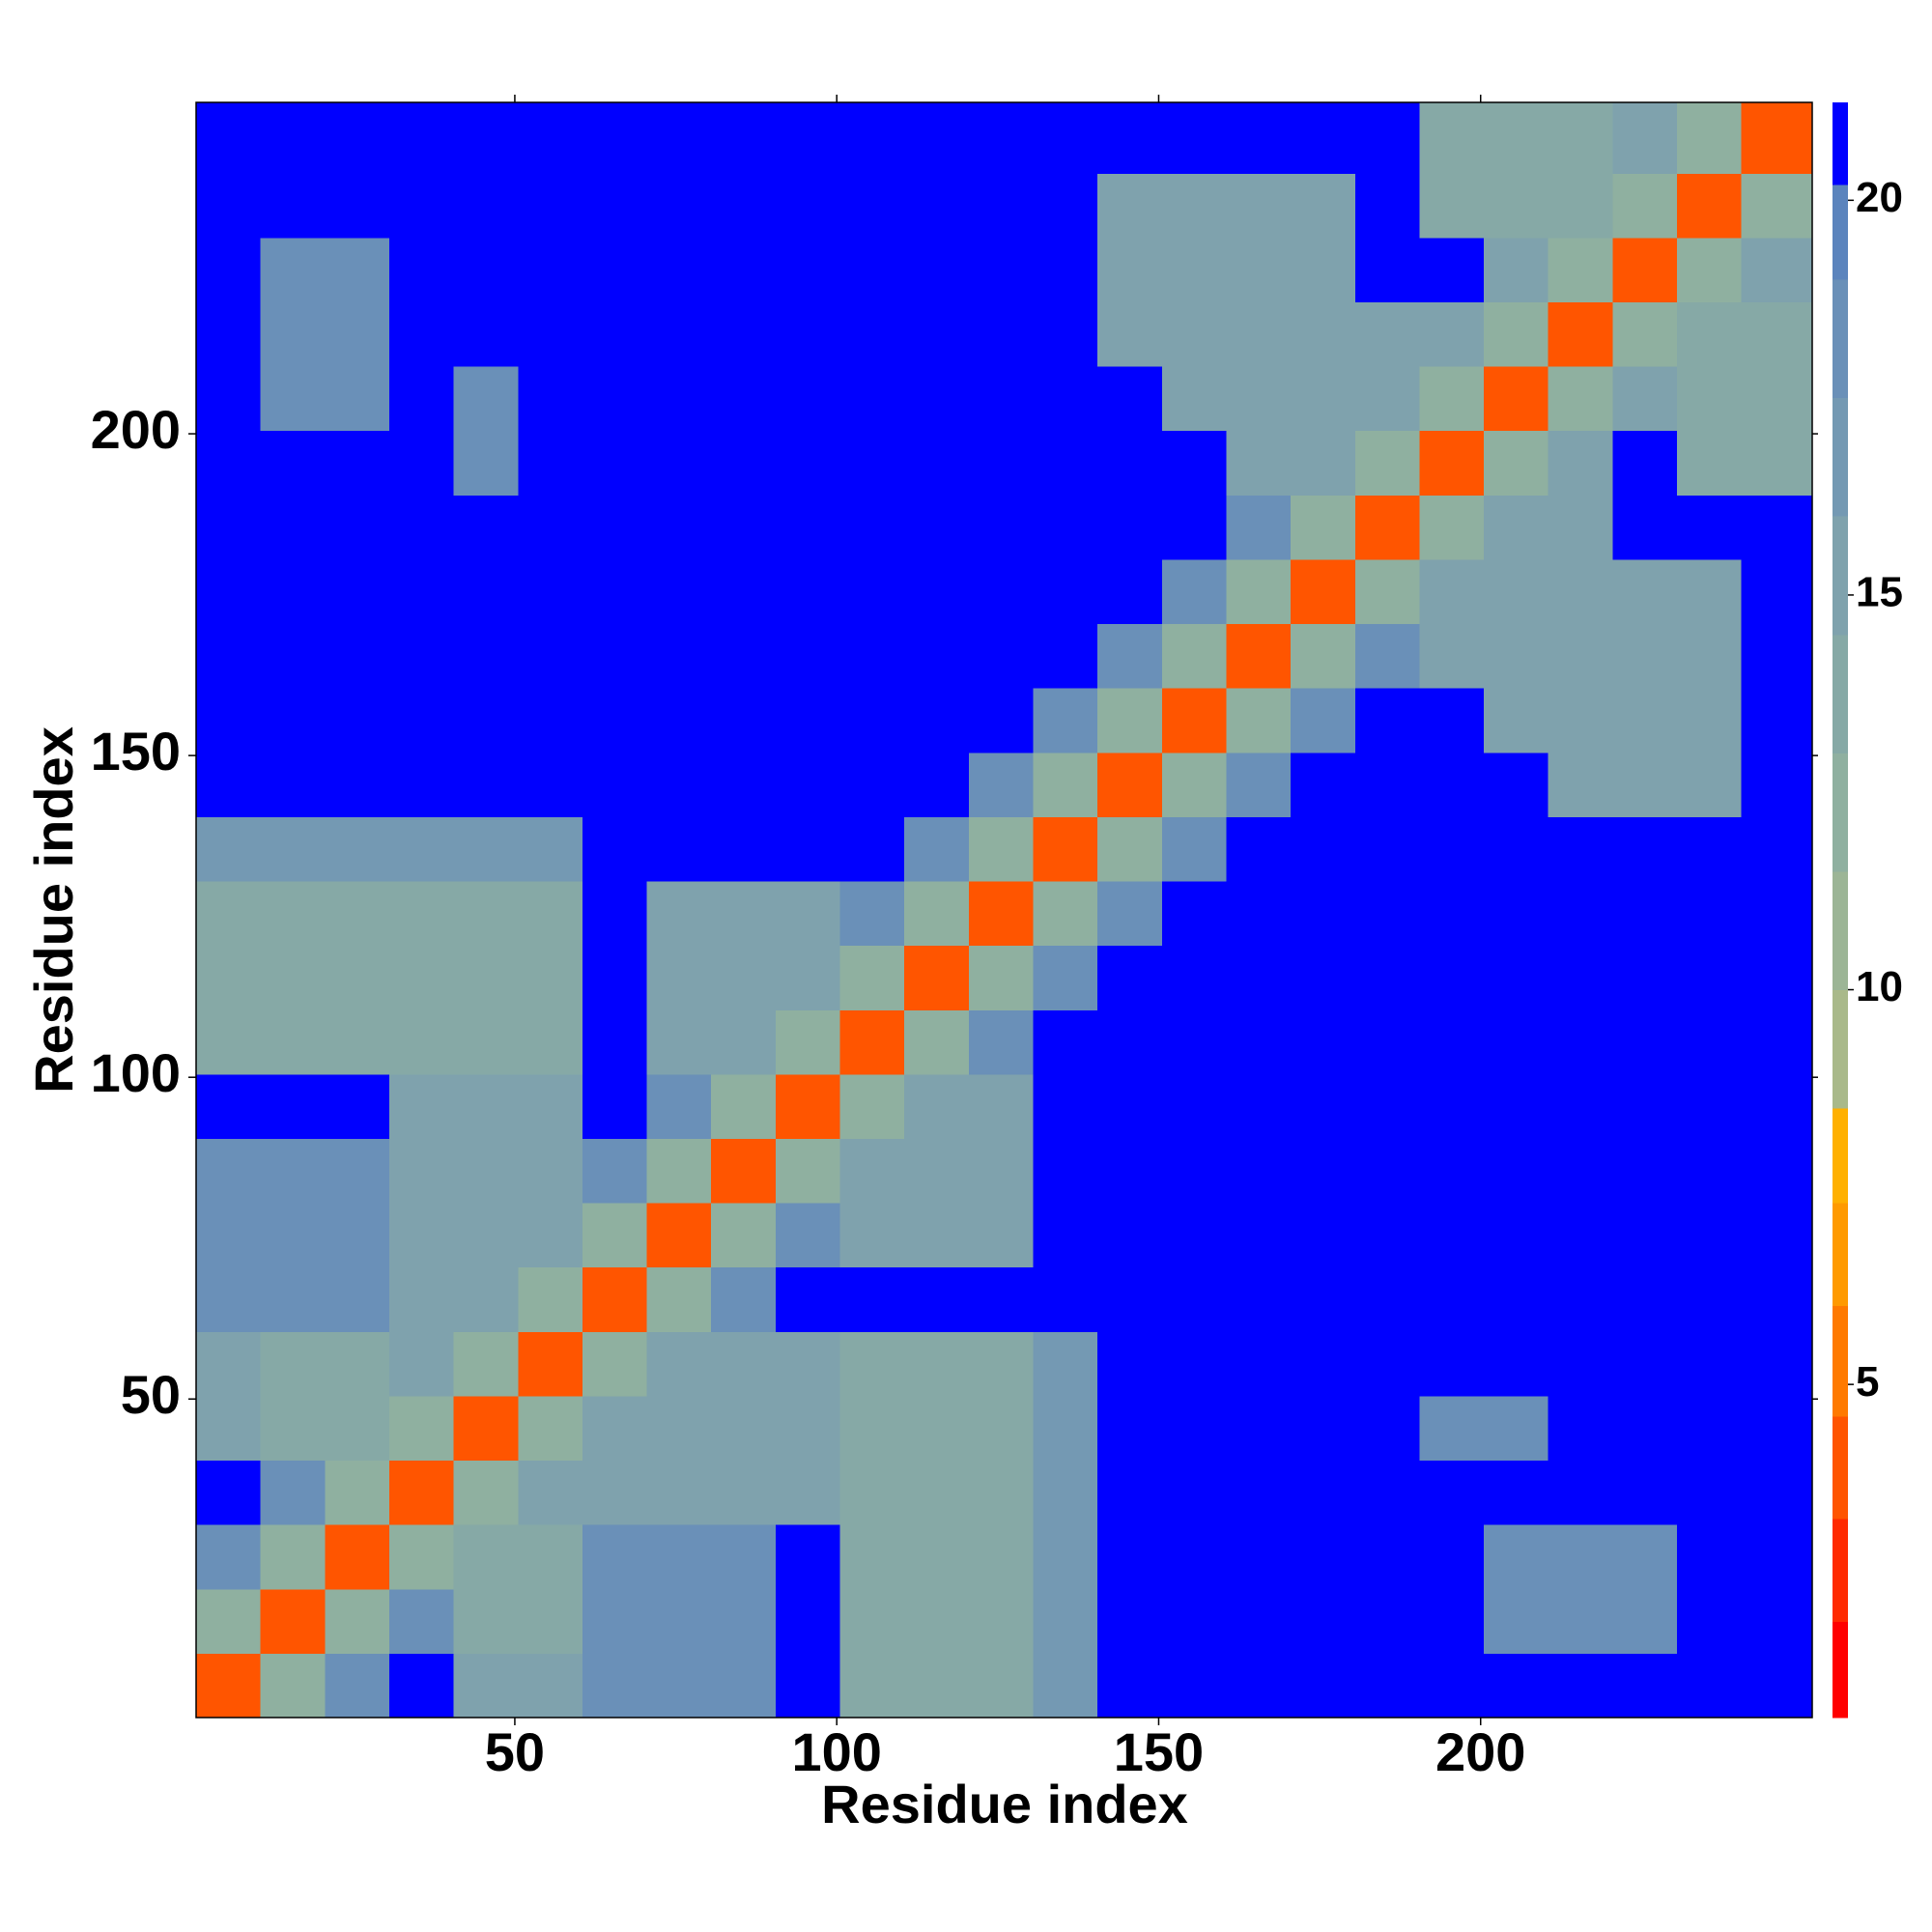 This screenshot has width=1932, height=1932. Describe the element at coordinates (136, 429) in the screenshot. I see `y-tick-label: 200` at that location.